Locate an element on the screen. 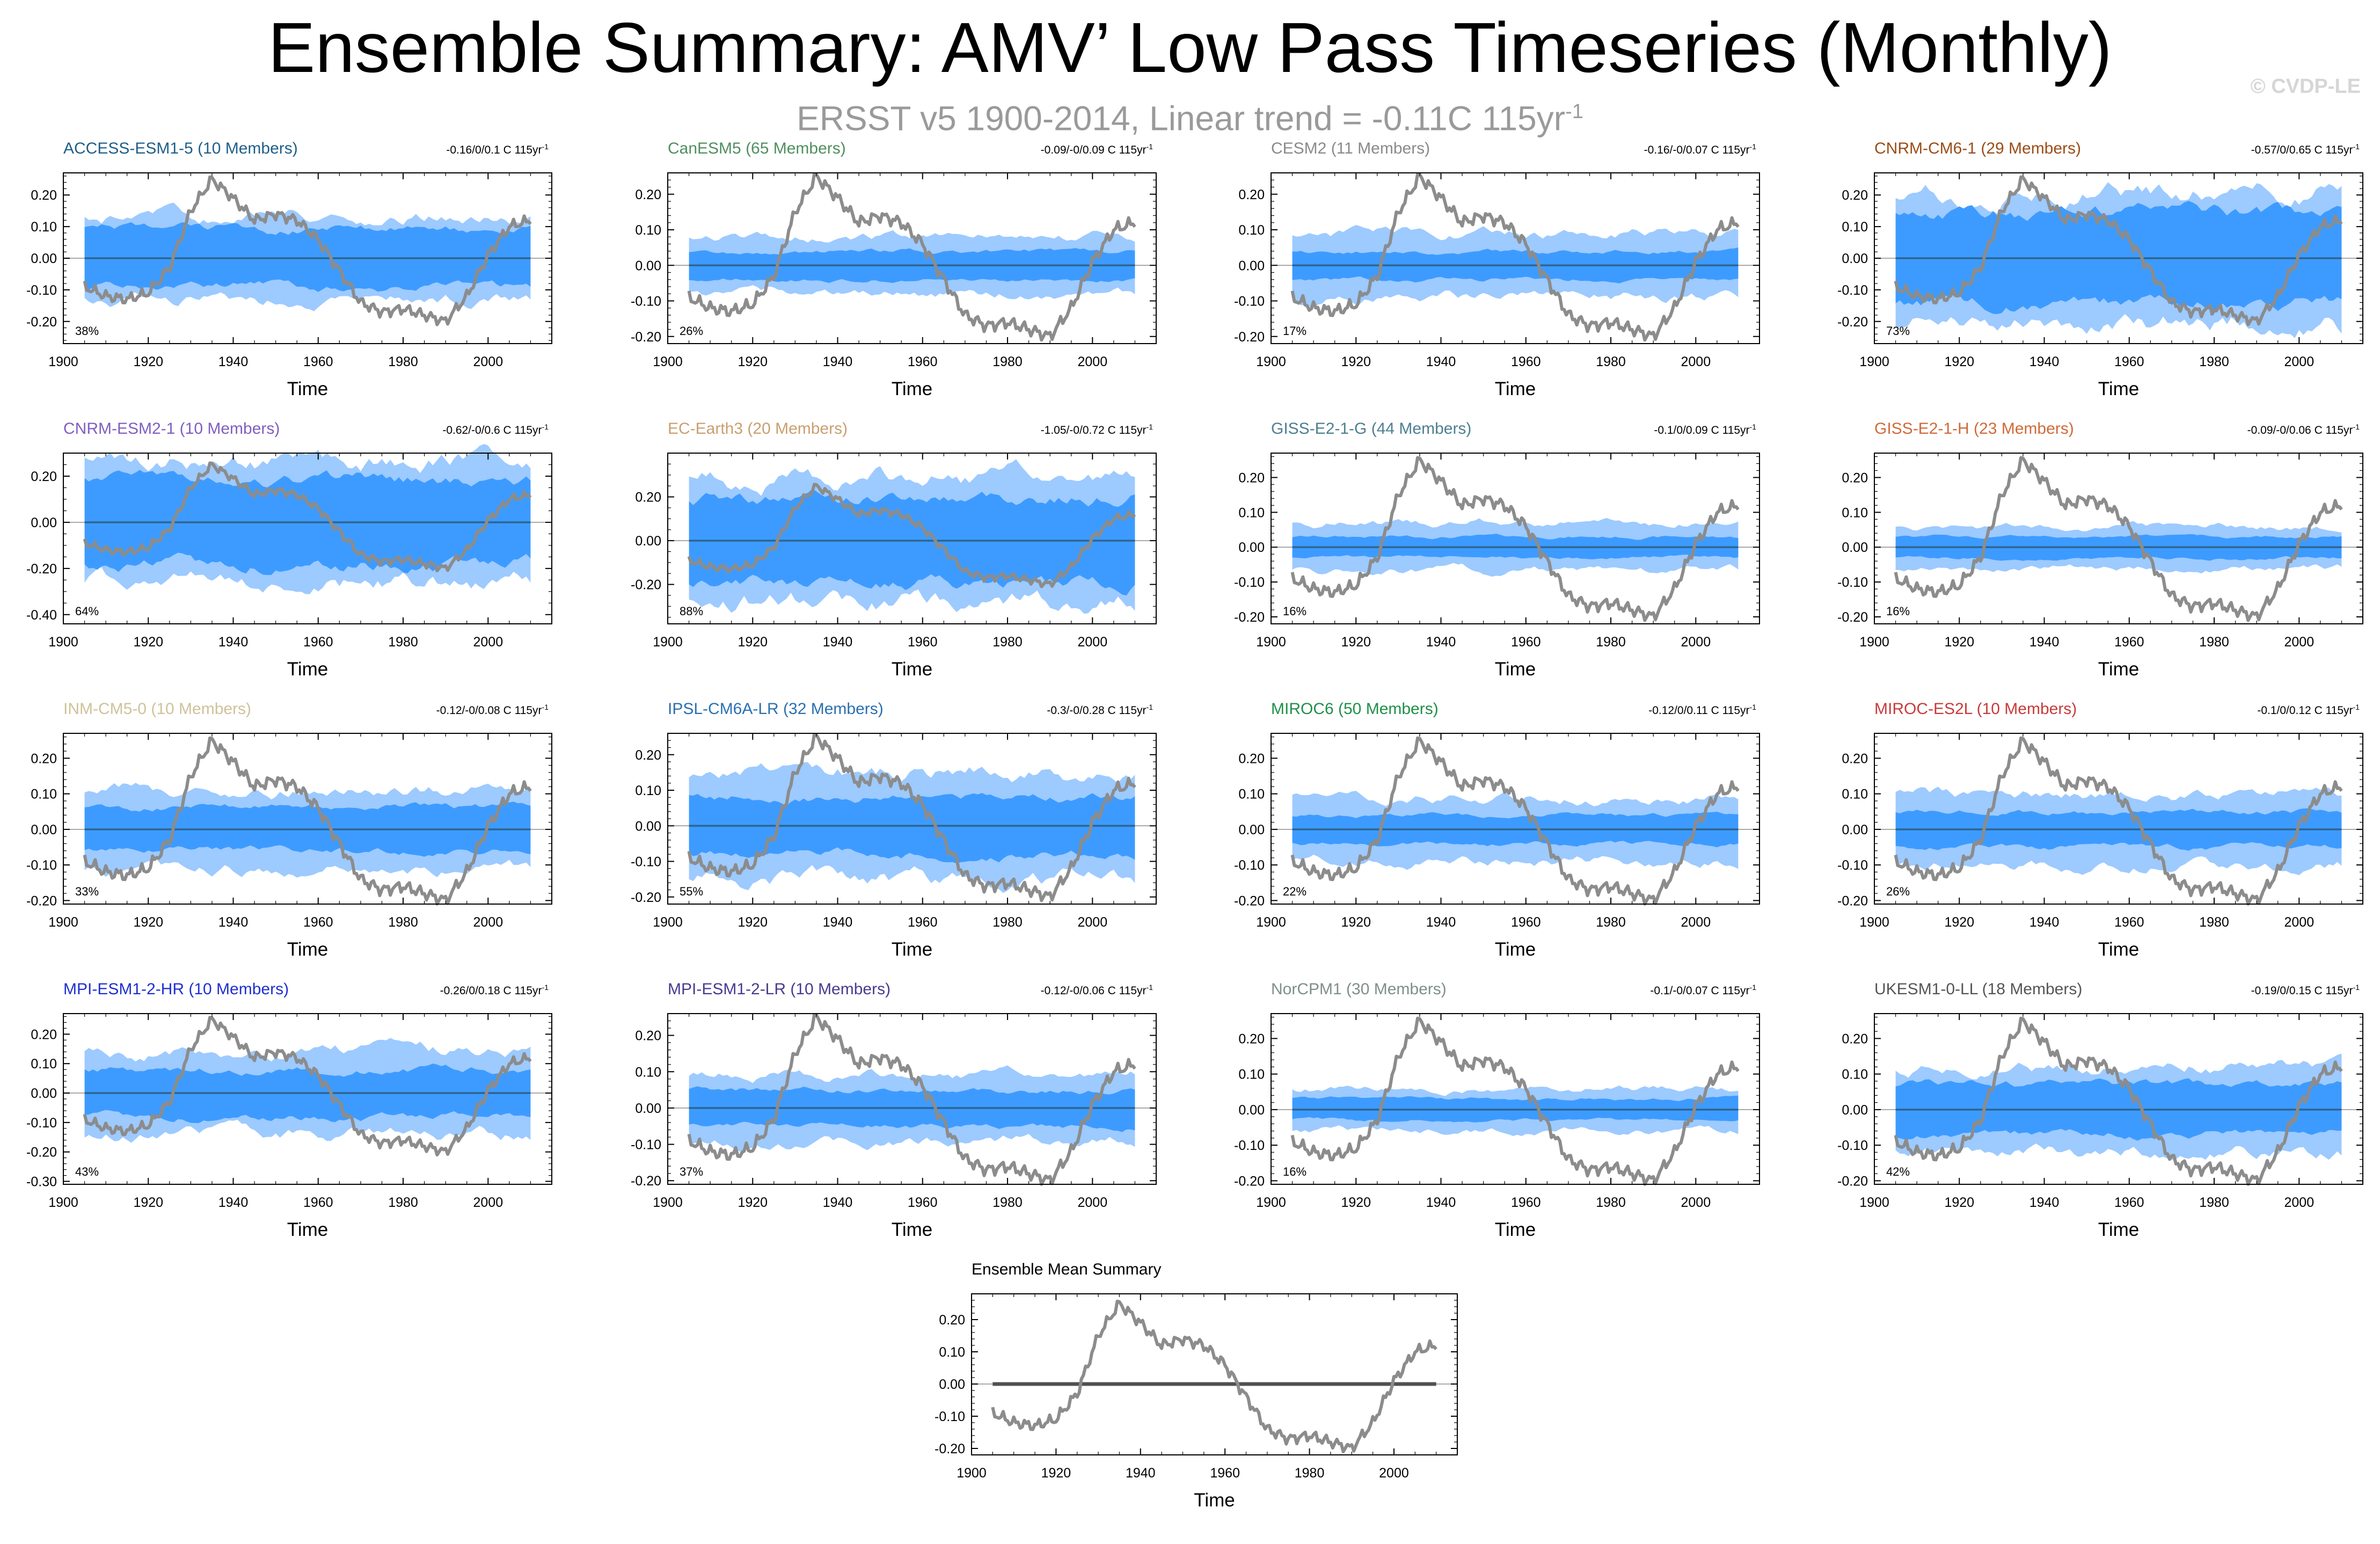  trend-label: -0.62/-0/0.6 C 115yr-1 is located at coordinates (496, 429).